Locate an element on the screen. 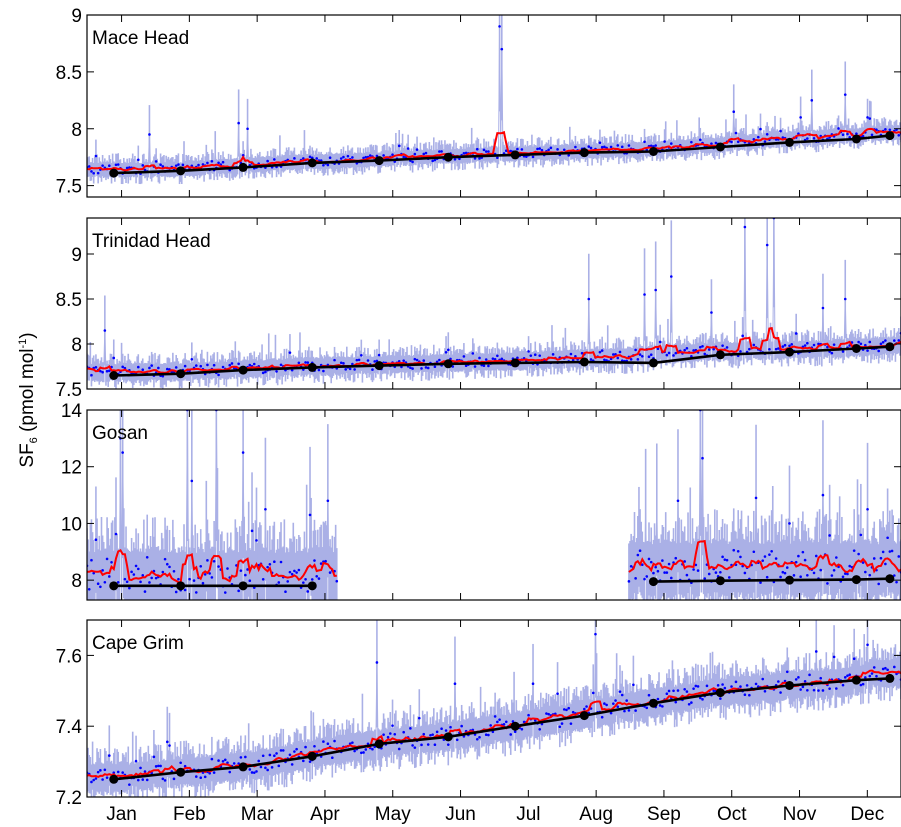 This screenshot has width=901, height=827. y-tick-label: 14 is located at coordinates (72, 411).